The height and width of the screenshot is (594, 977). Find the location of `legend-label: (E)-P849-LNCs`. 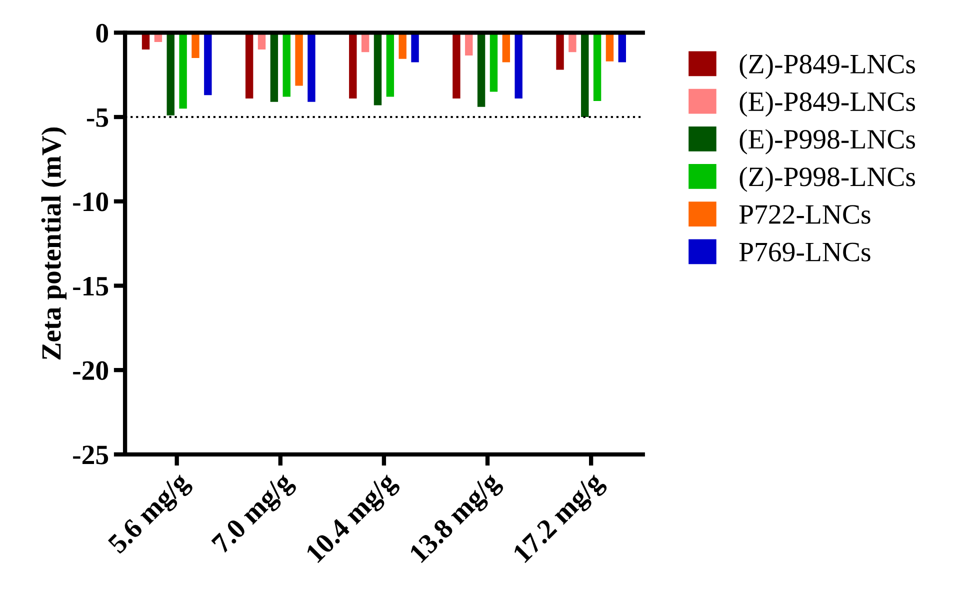

legend-label: (E)-P849-LNCs is located at coordinates (828, 104).